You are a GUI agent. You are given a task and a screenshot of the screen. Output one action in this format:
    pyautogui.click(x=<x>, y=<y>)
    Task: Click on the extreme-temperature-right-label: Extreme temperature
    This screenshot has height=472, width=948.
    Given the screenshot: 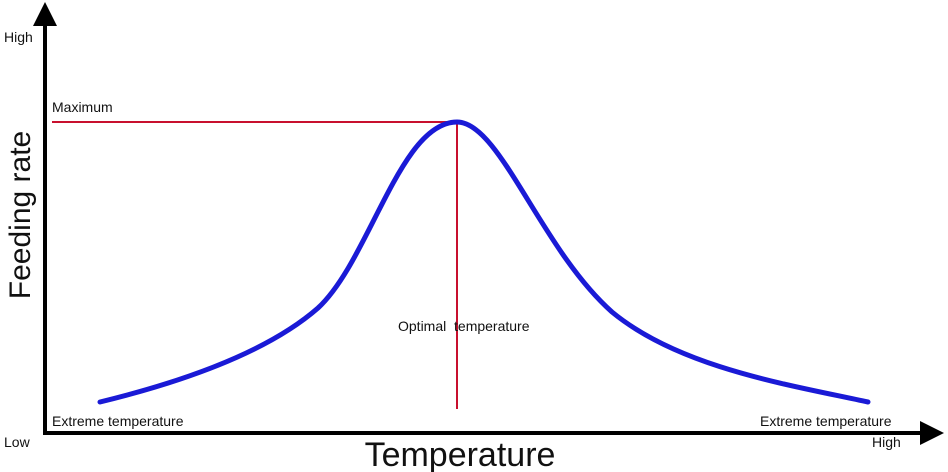 What is the action you would take?
    pyautogui.click(x=826, y=421)
    